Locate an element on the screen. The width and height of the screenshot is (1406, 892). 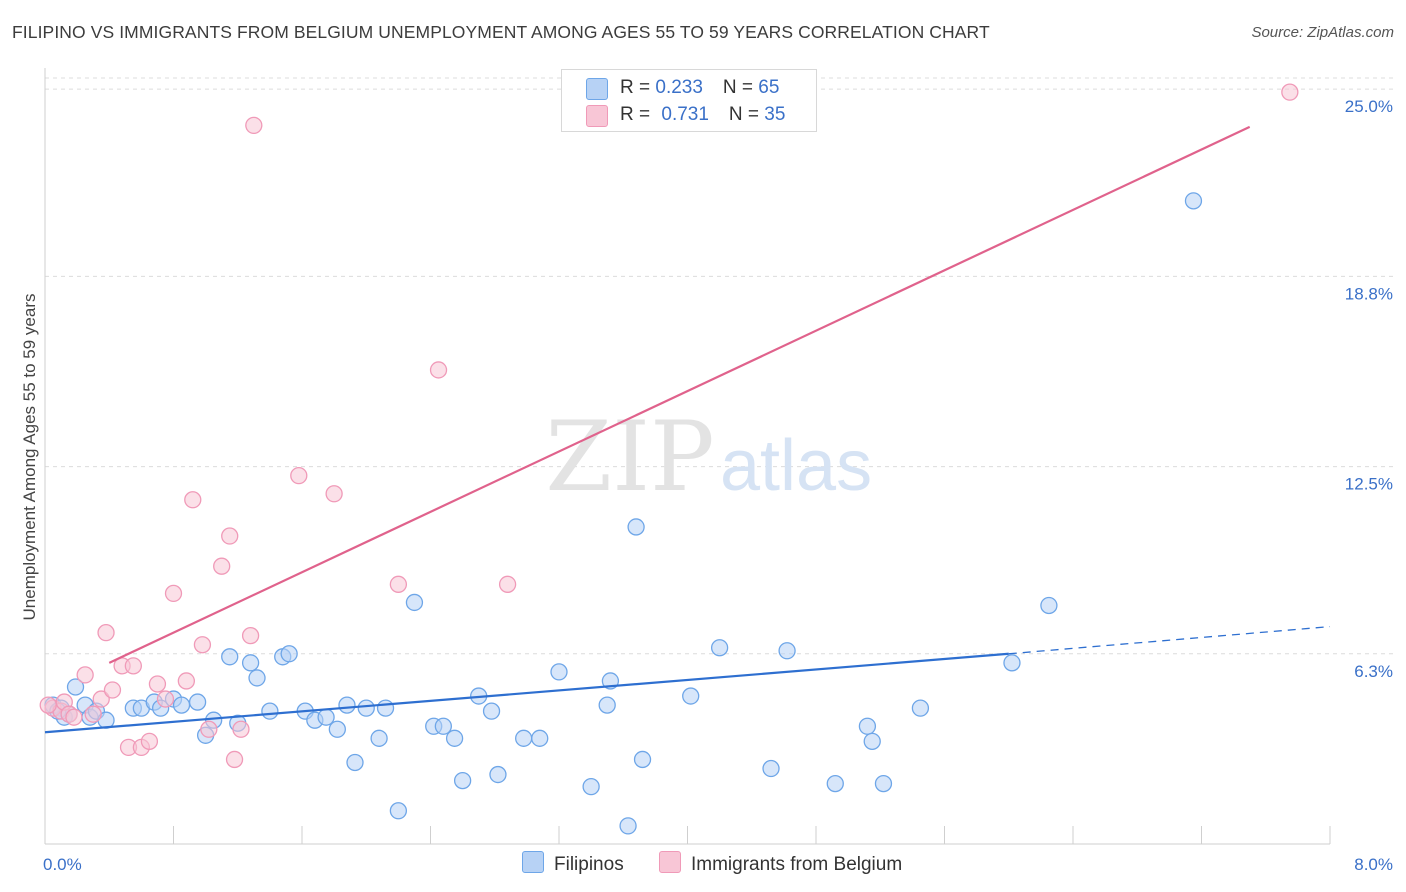
x-tick-label-min: 0.0% is located at coordinates (62, 864).